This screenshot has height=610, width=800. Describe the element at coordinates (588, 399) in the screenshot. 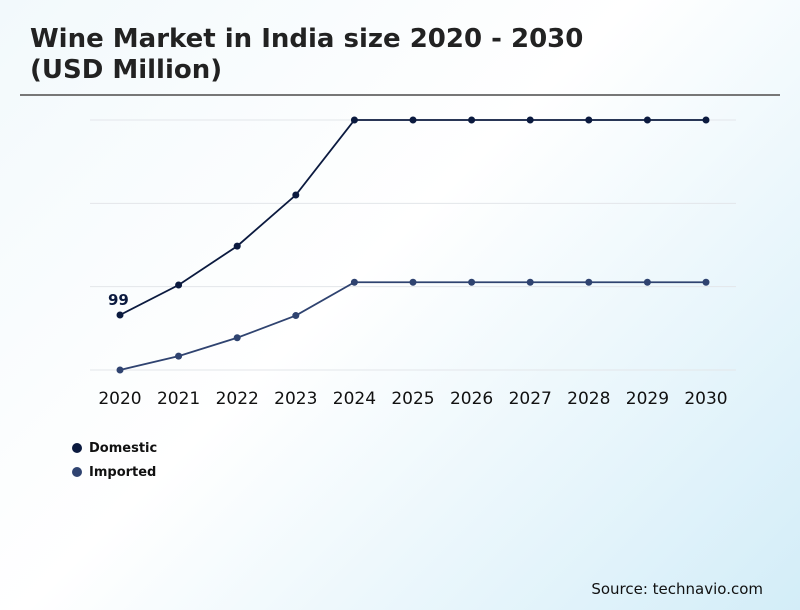

I see `x-tick-label: 2028` at that location.